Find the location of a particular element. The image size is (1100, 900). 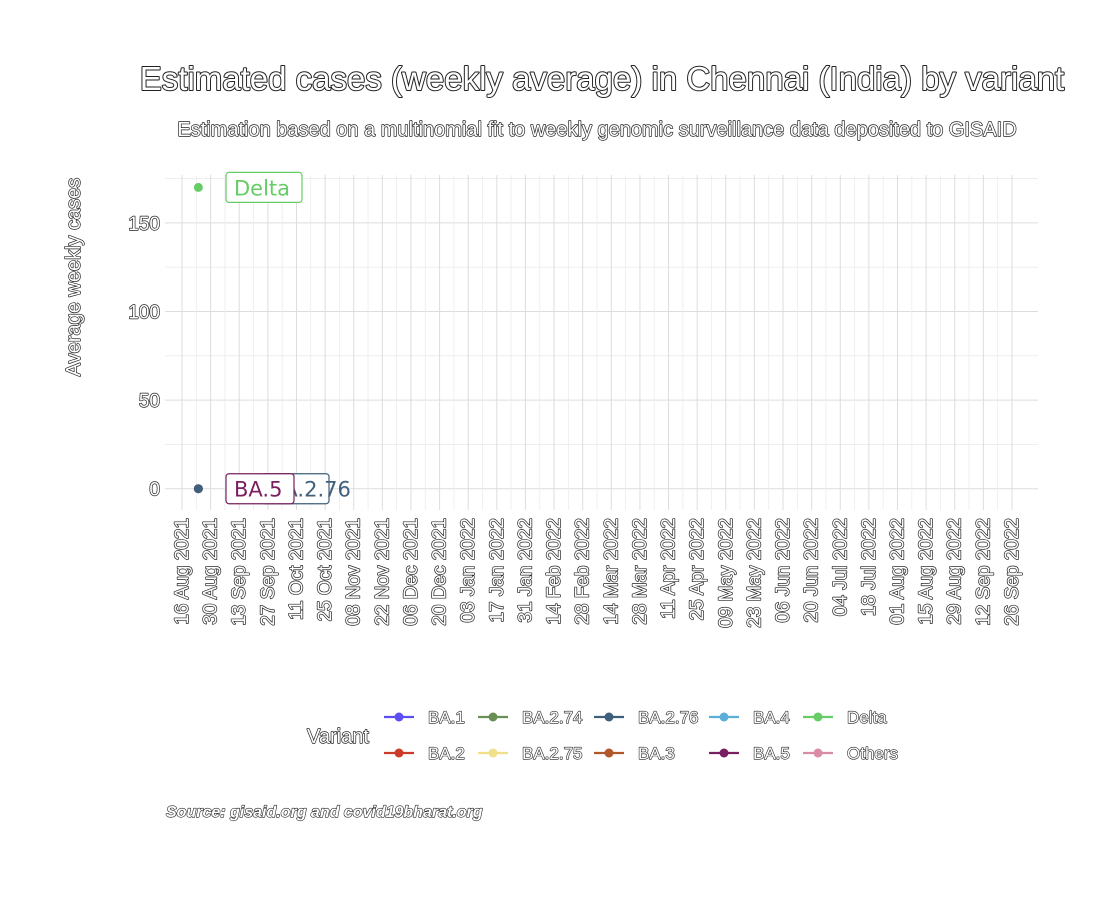

x-tick-label: 11 Apr 2022 is located at coordinates (669, 568).